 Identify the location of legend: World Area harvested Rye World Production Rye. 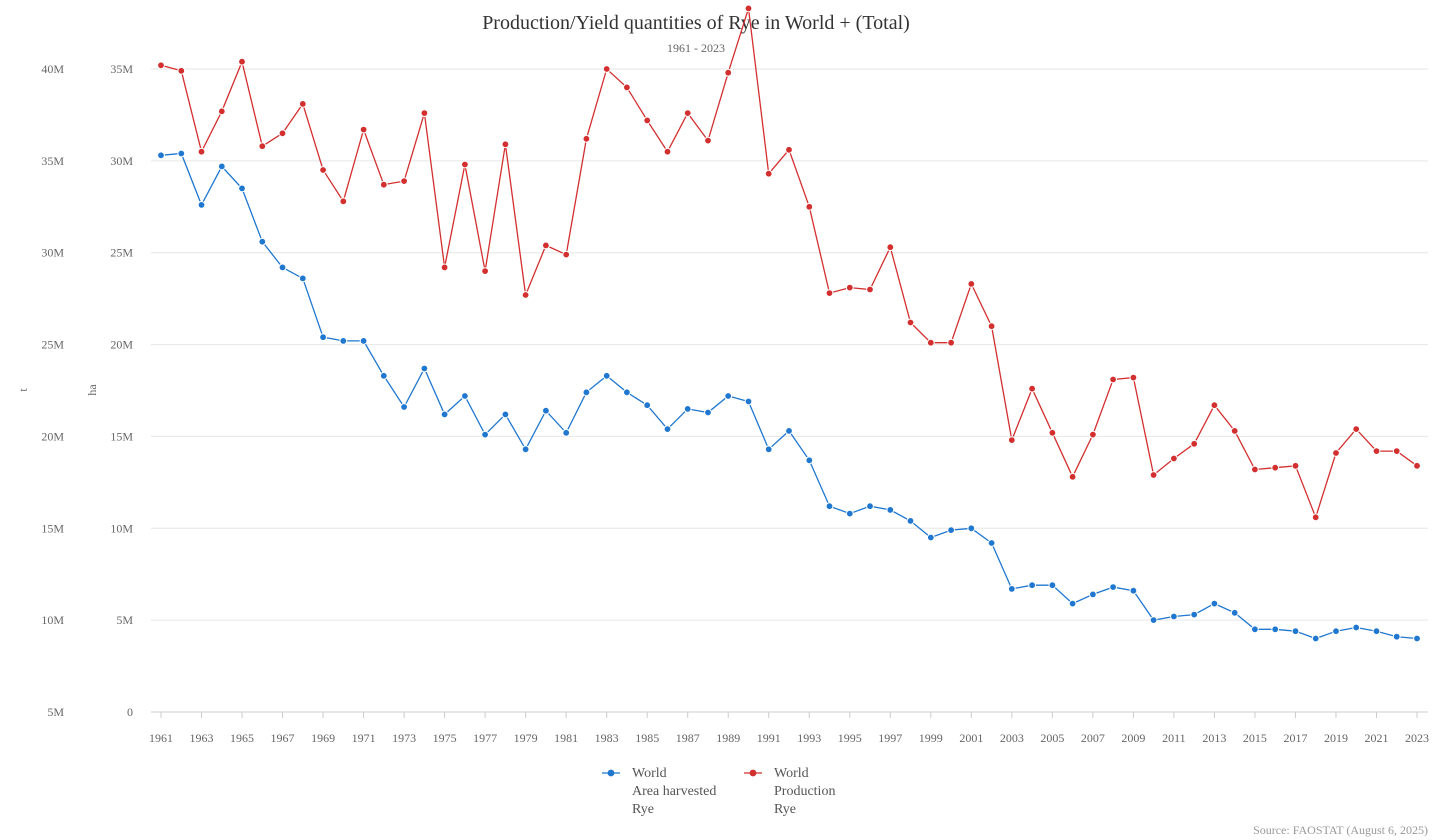
(718, 791).